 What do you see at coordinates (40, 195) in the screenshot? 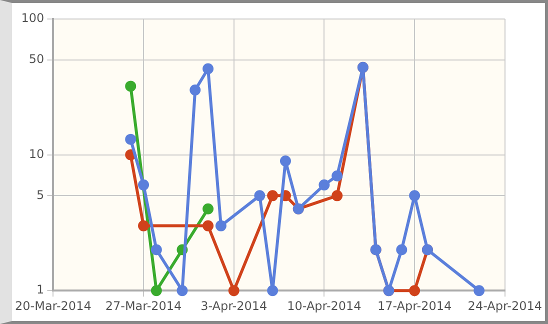
I see `y-tick-label: 5` at bounding box center [40, 195].